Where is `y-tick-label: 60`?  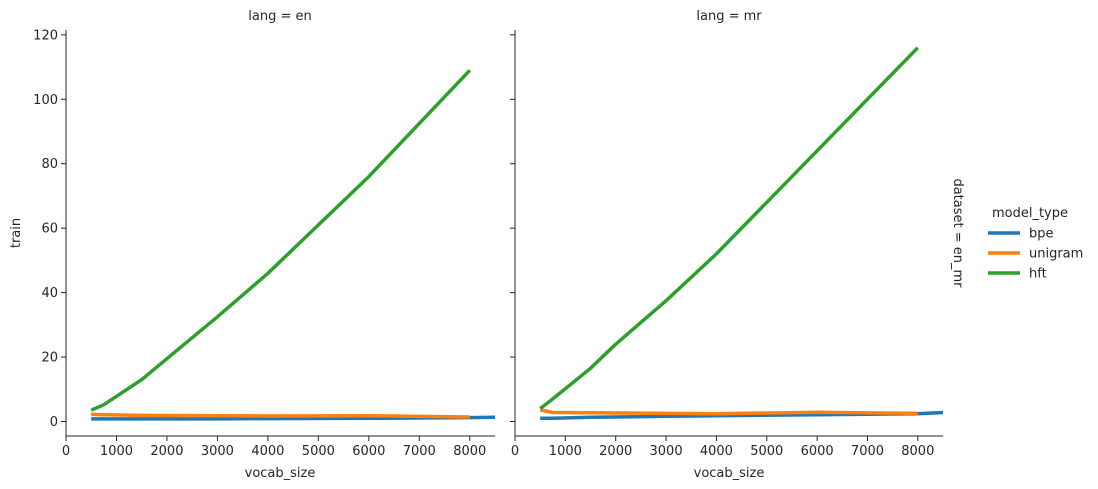 y-tick-label: 60 is located at coordinates (49, 229).